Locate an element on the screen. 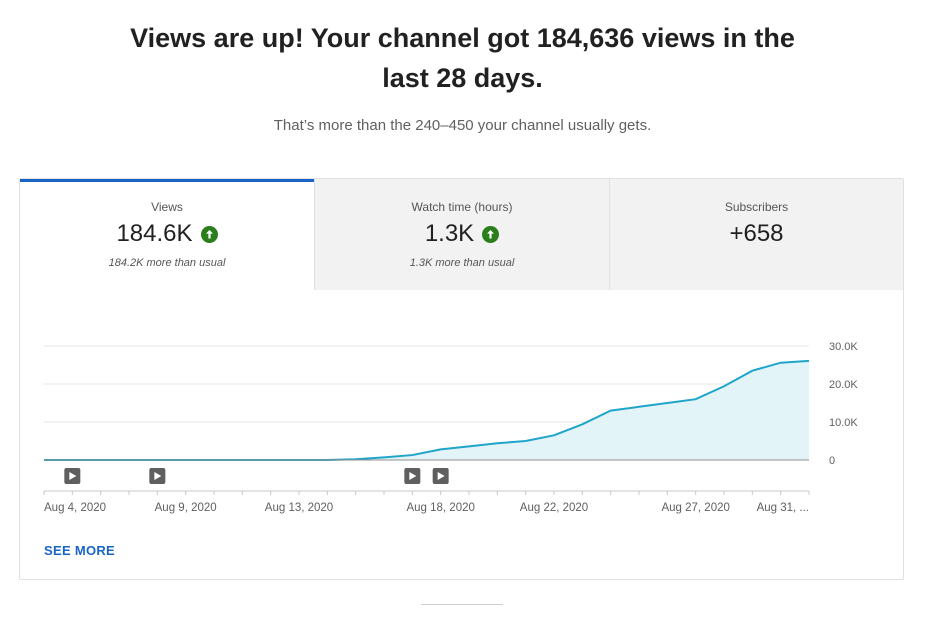  tab-watch-time-note: 1.3K more than usual is located at coordinates (462, 263).